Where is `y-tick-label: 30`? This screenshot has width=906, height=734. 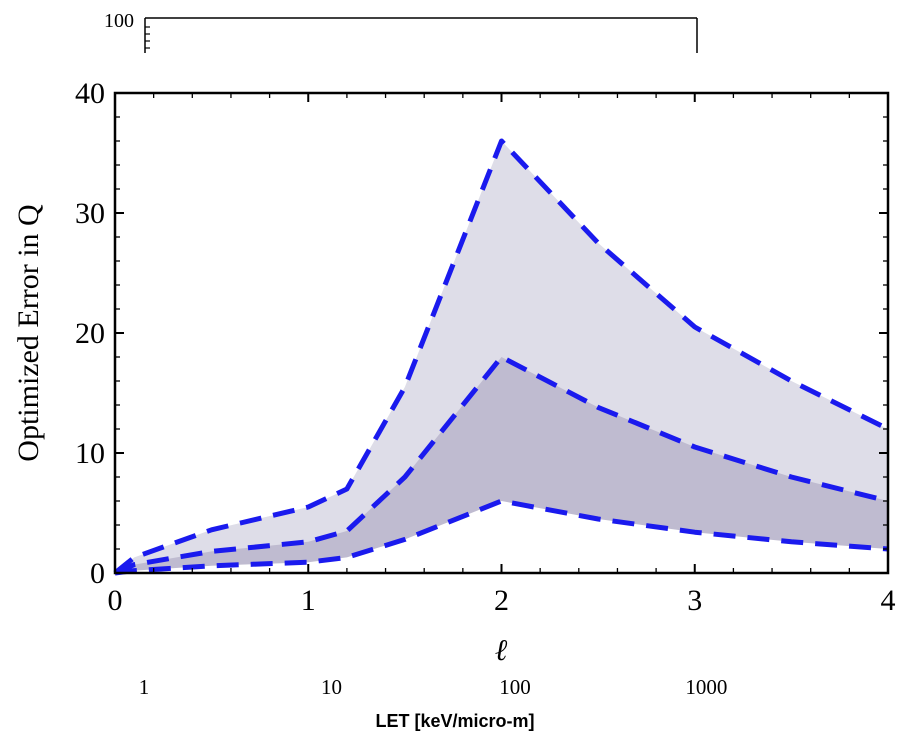 y-tick-label: 30 is located at coordinates (90, 213).